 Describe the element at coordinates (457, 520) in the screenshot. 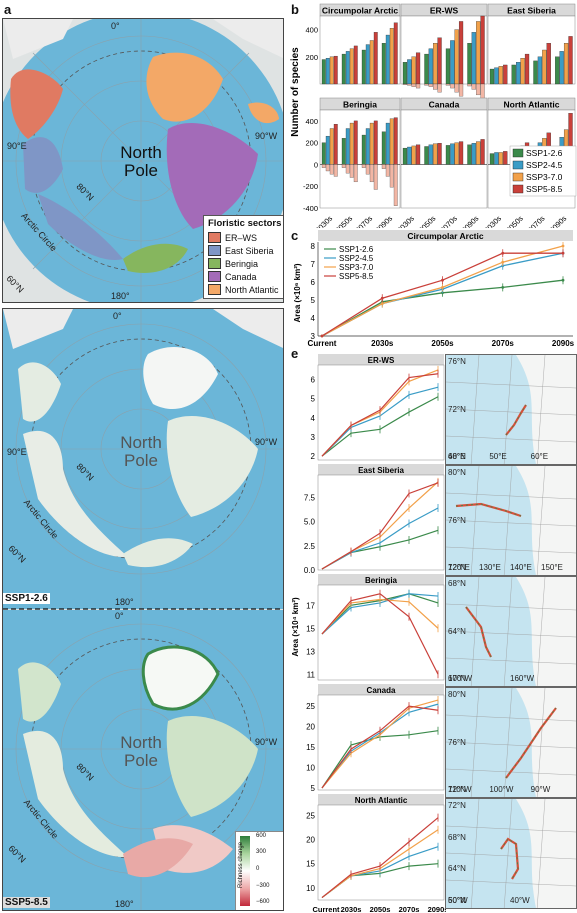

I see `map-lat-label: 76°N` at that location.